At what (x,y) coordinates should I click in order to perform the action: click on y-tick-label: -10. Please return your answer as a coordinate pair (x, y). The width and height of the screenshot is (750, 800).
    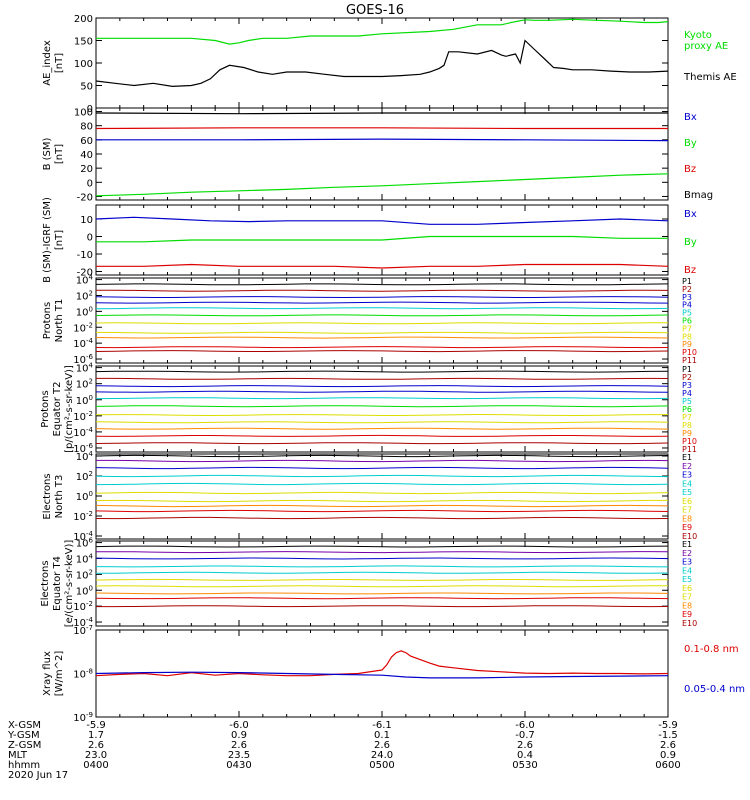
    Looking at the image, I should click on (85, 255).